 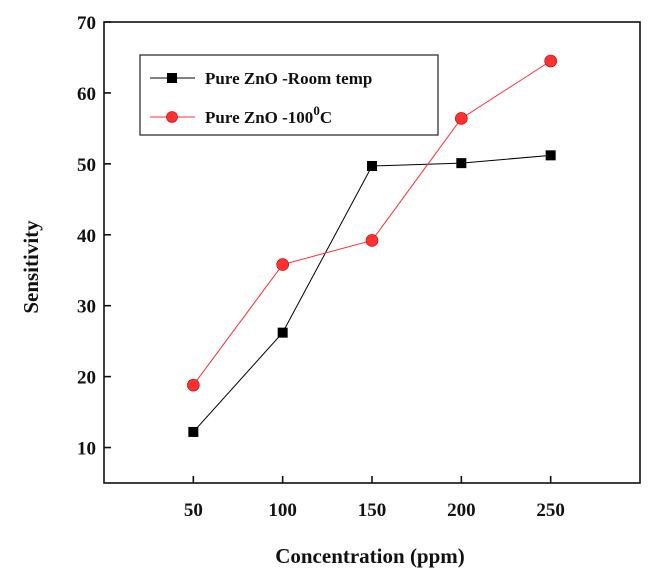 What do you see at coordinates (550, 510) in the screenshot?
I see `x-tick-label: 250` at bounding box center [550, 510].